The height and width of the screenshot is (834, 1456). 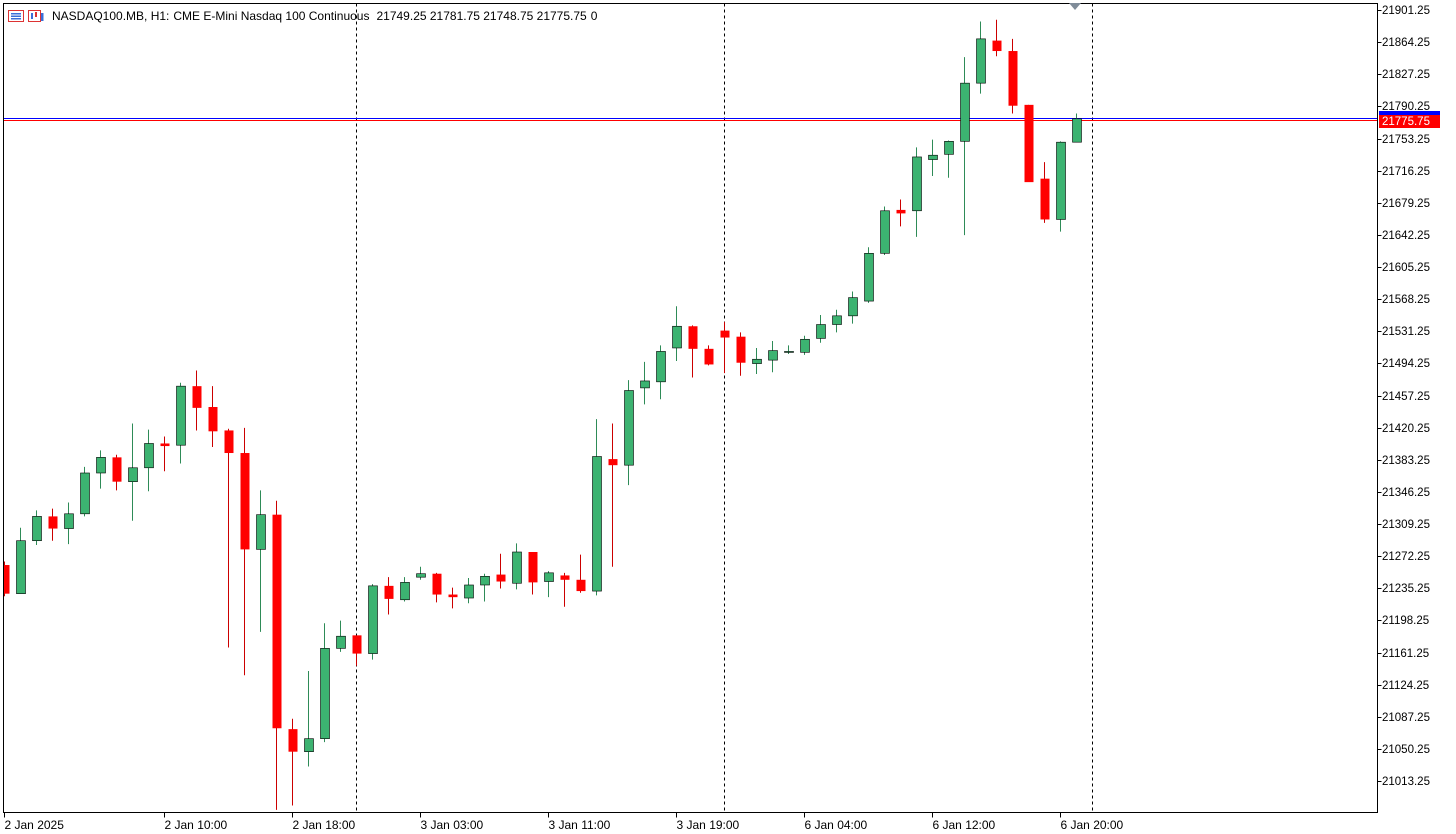 I want to click on price-tick-label: 21790.25, so click(x=1406, y=107).